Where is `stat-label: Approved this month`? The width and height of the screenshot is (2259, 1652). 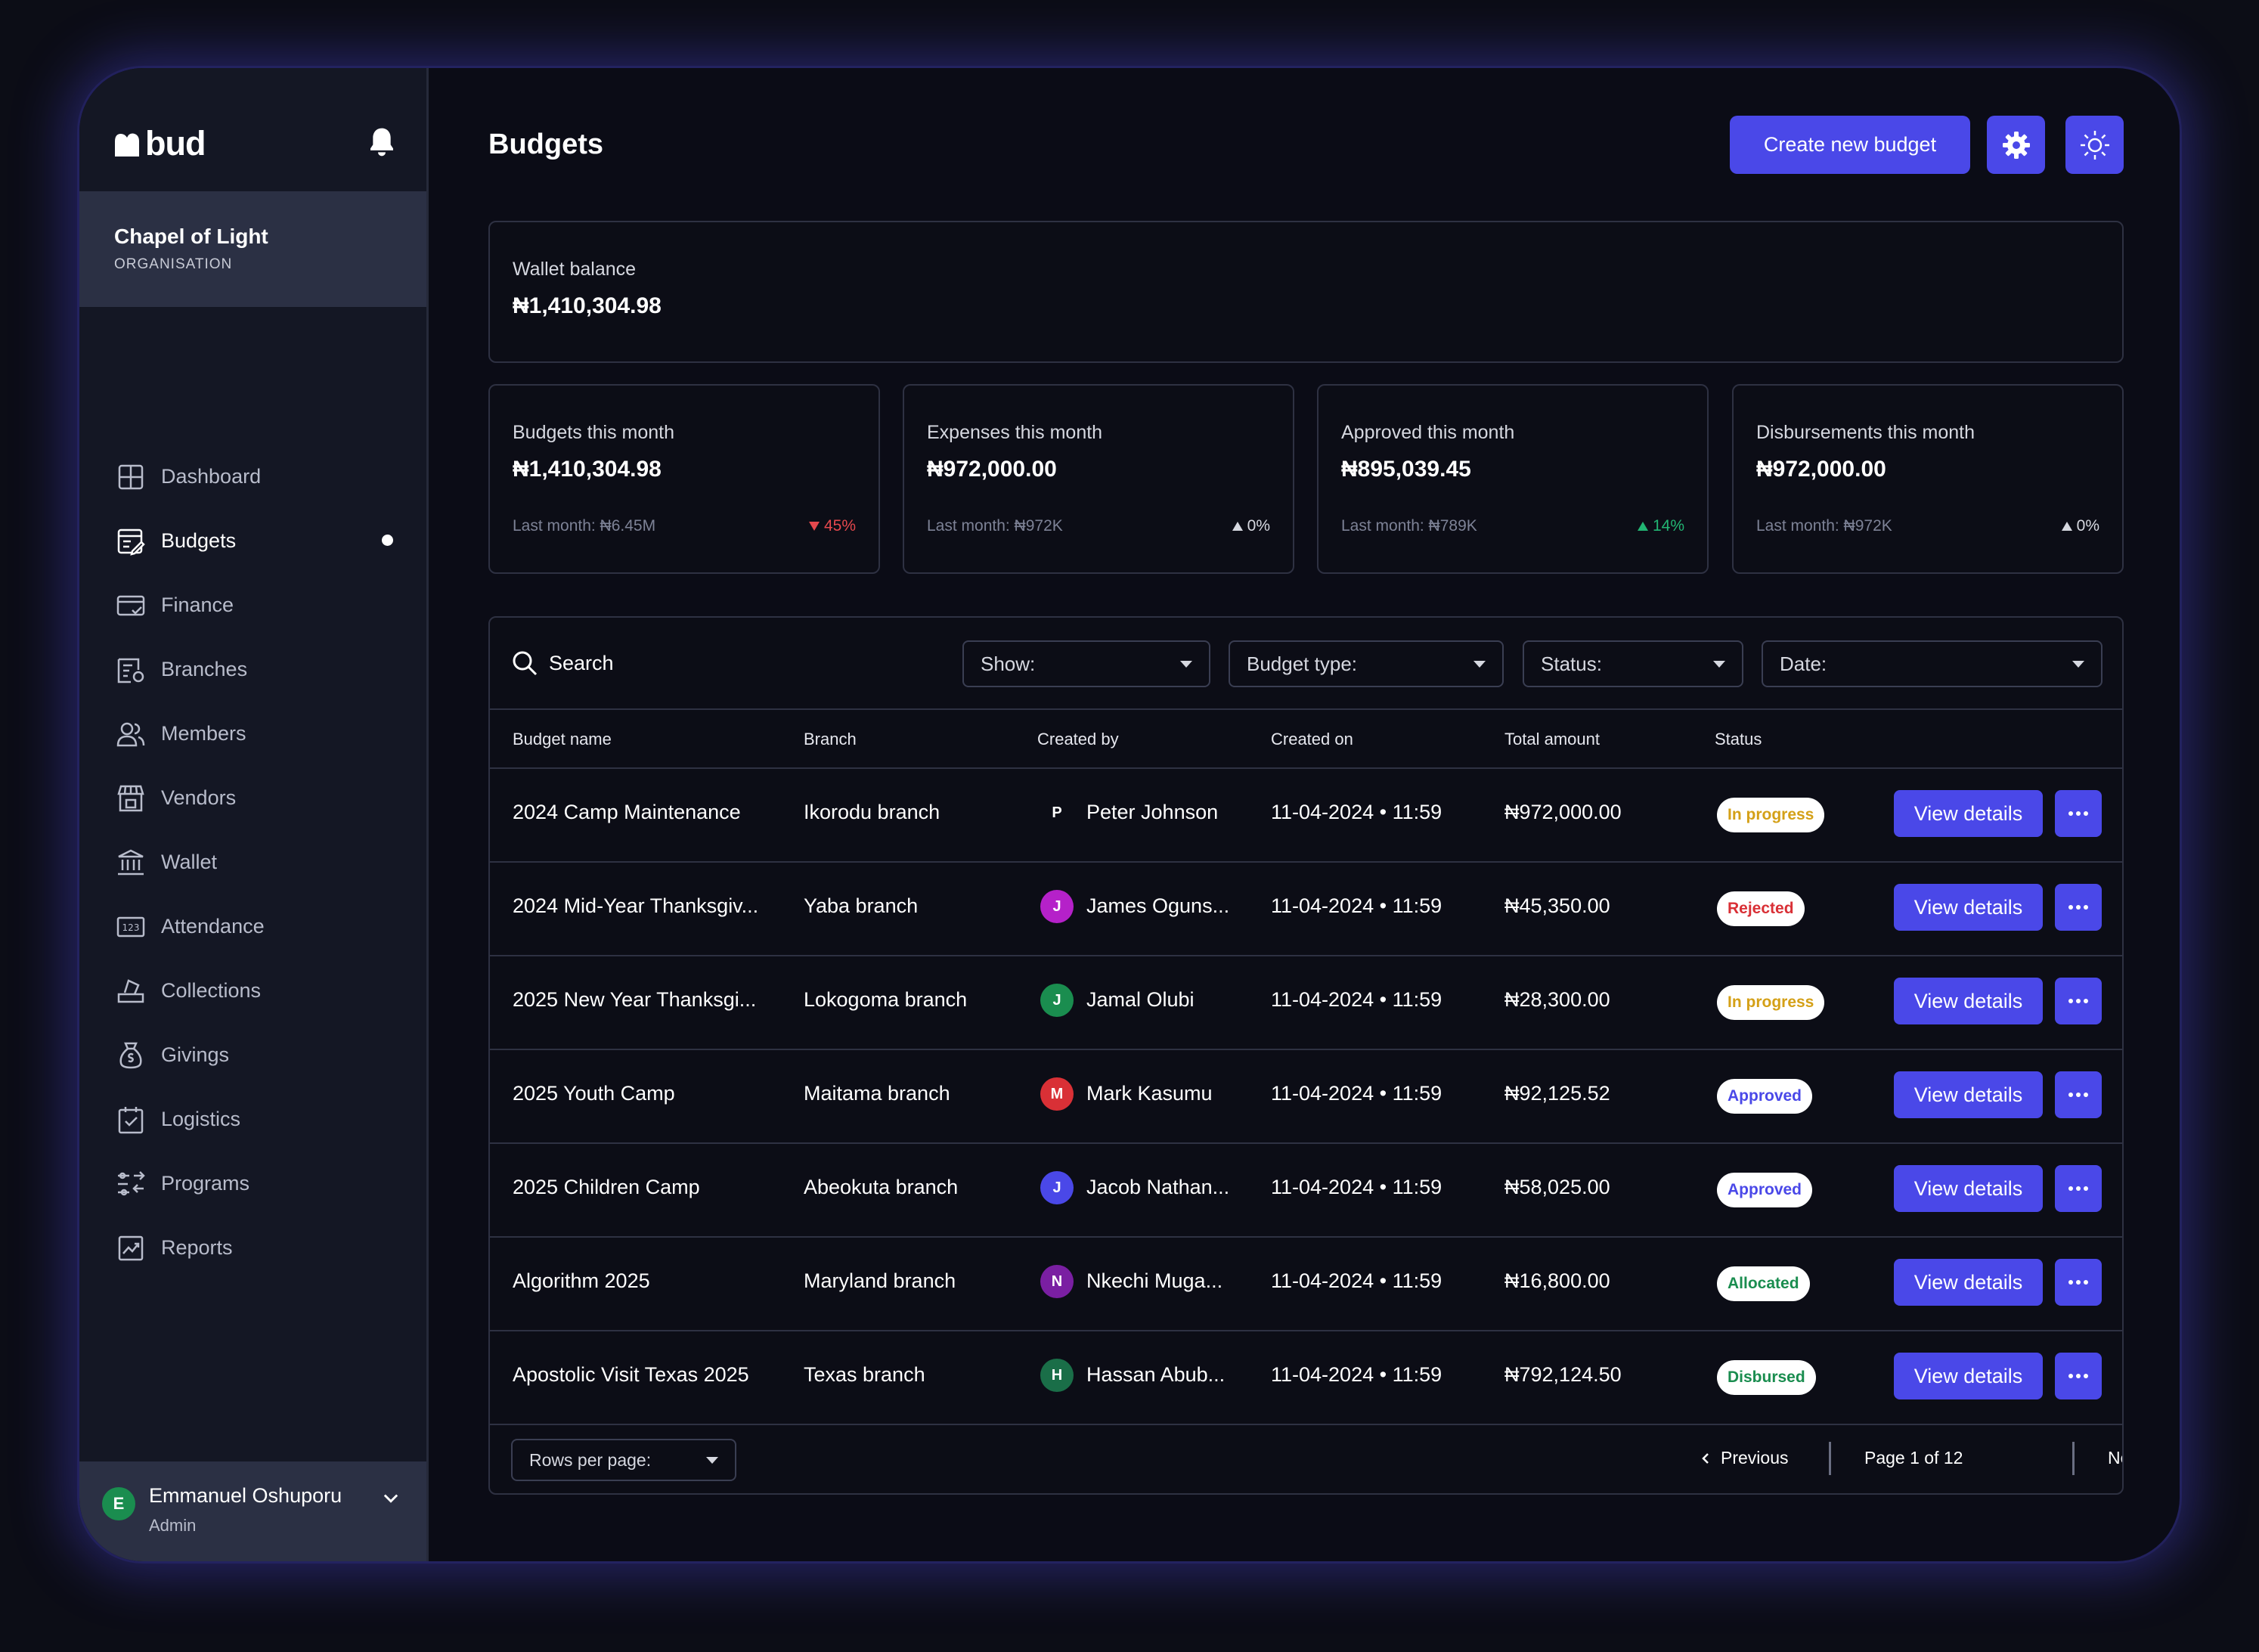
stat-label: Approved this month is located at coordinates (1428, 433).